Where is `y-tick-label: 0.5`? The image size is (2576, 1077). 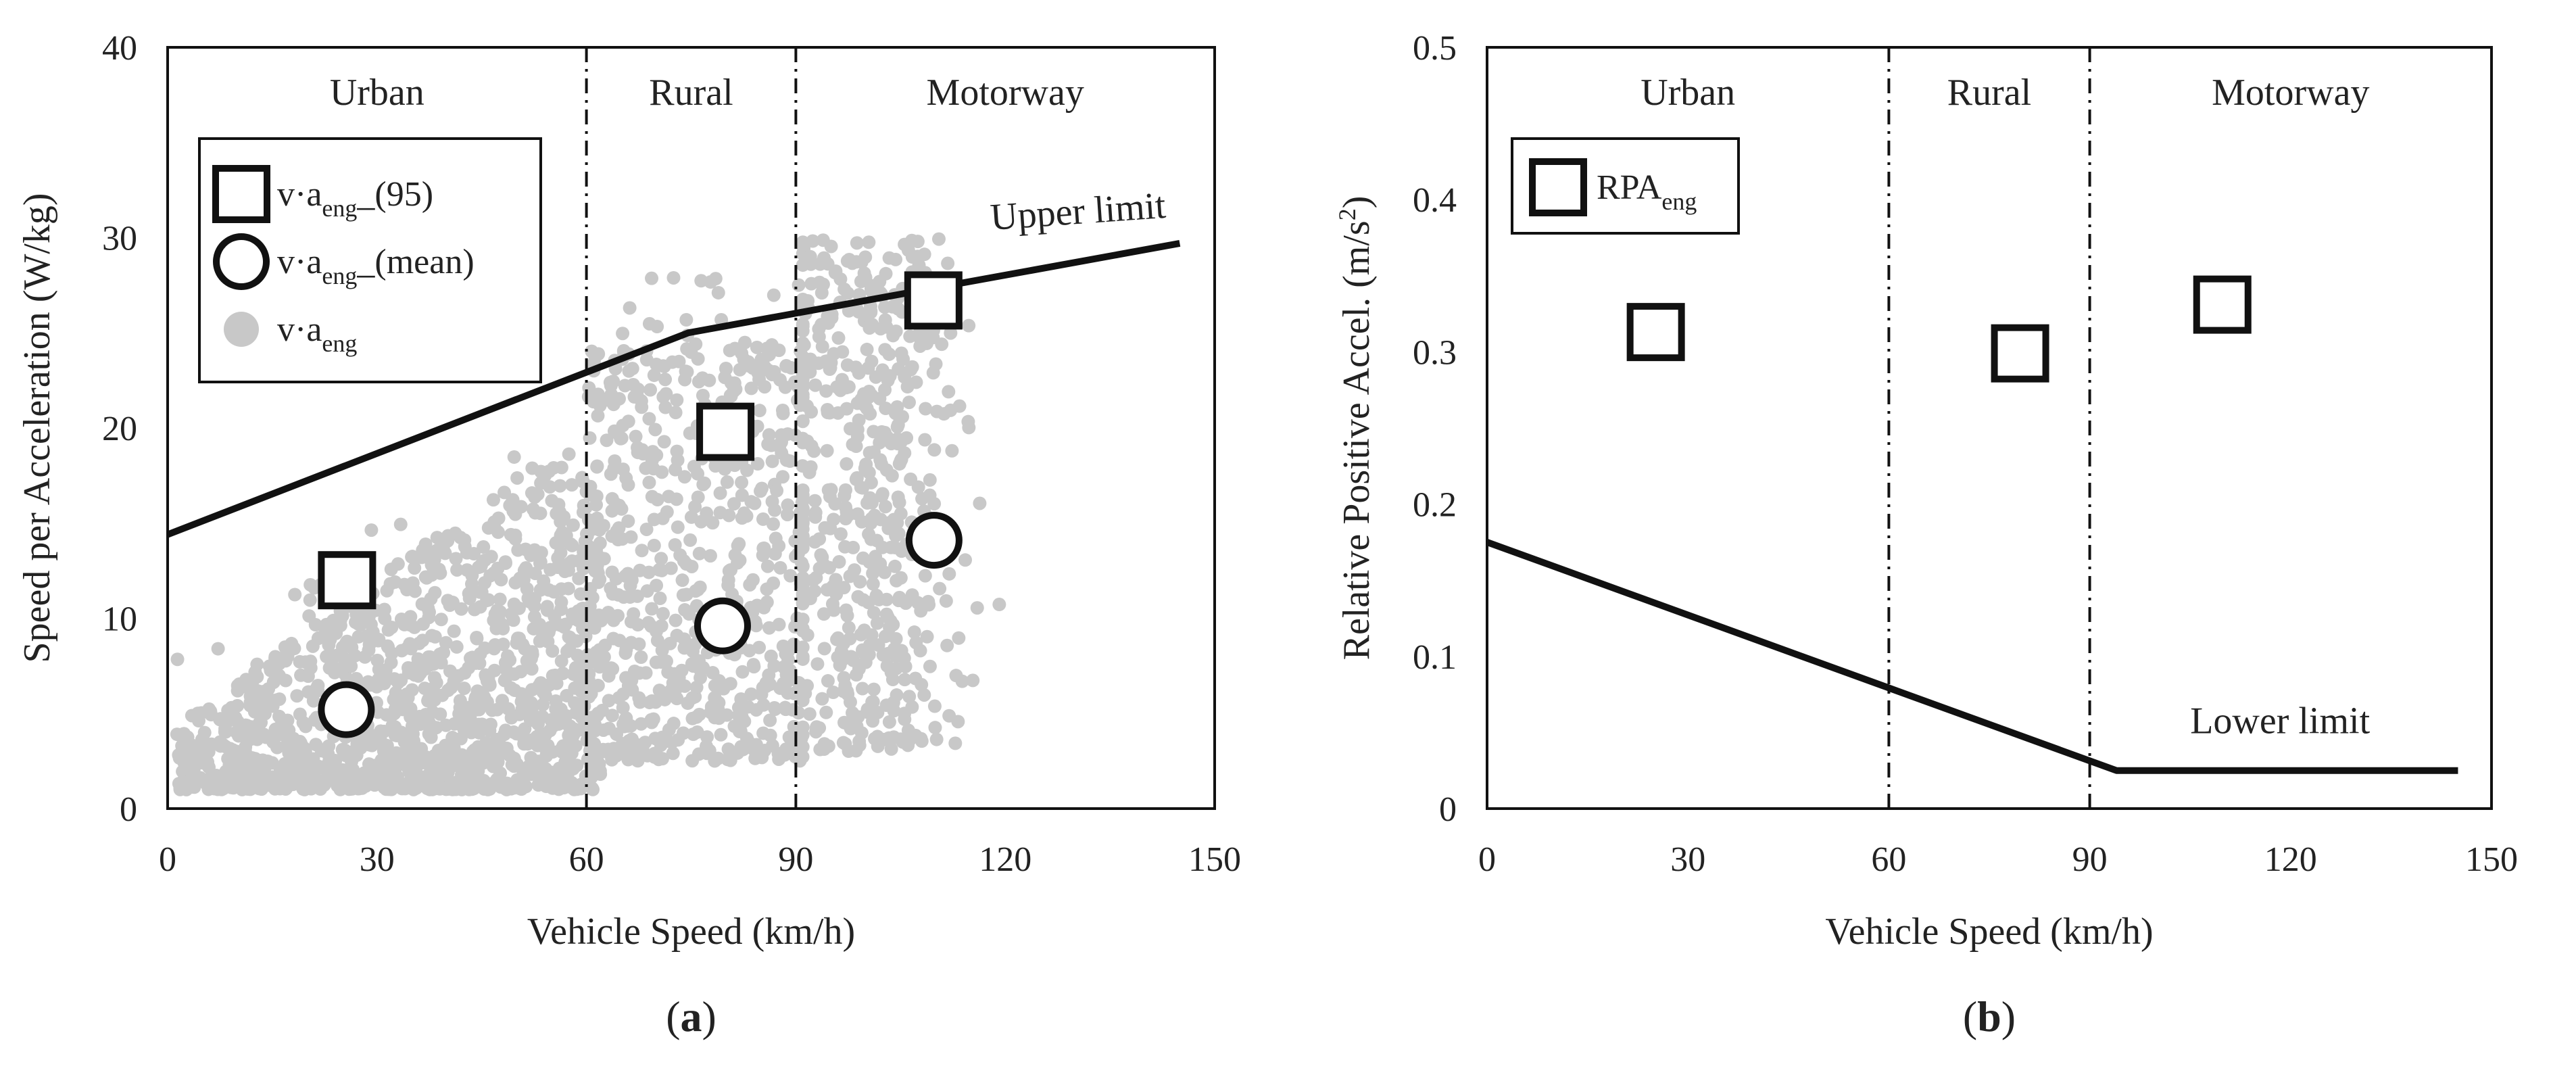
y-tick-label: 0.5 is located at coordinates (1435, 48).